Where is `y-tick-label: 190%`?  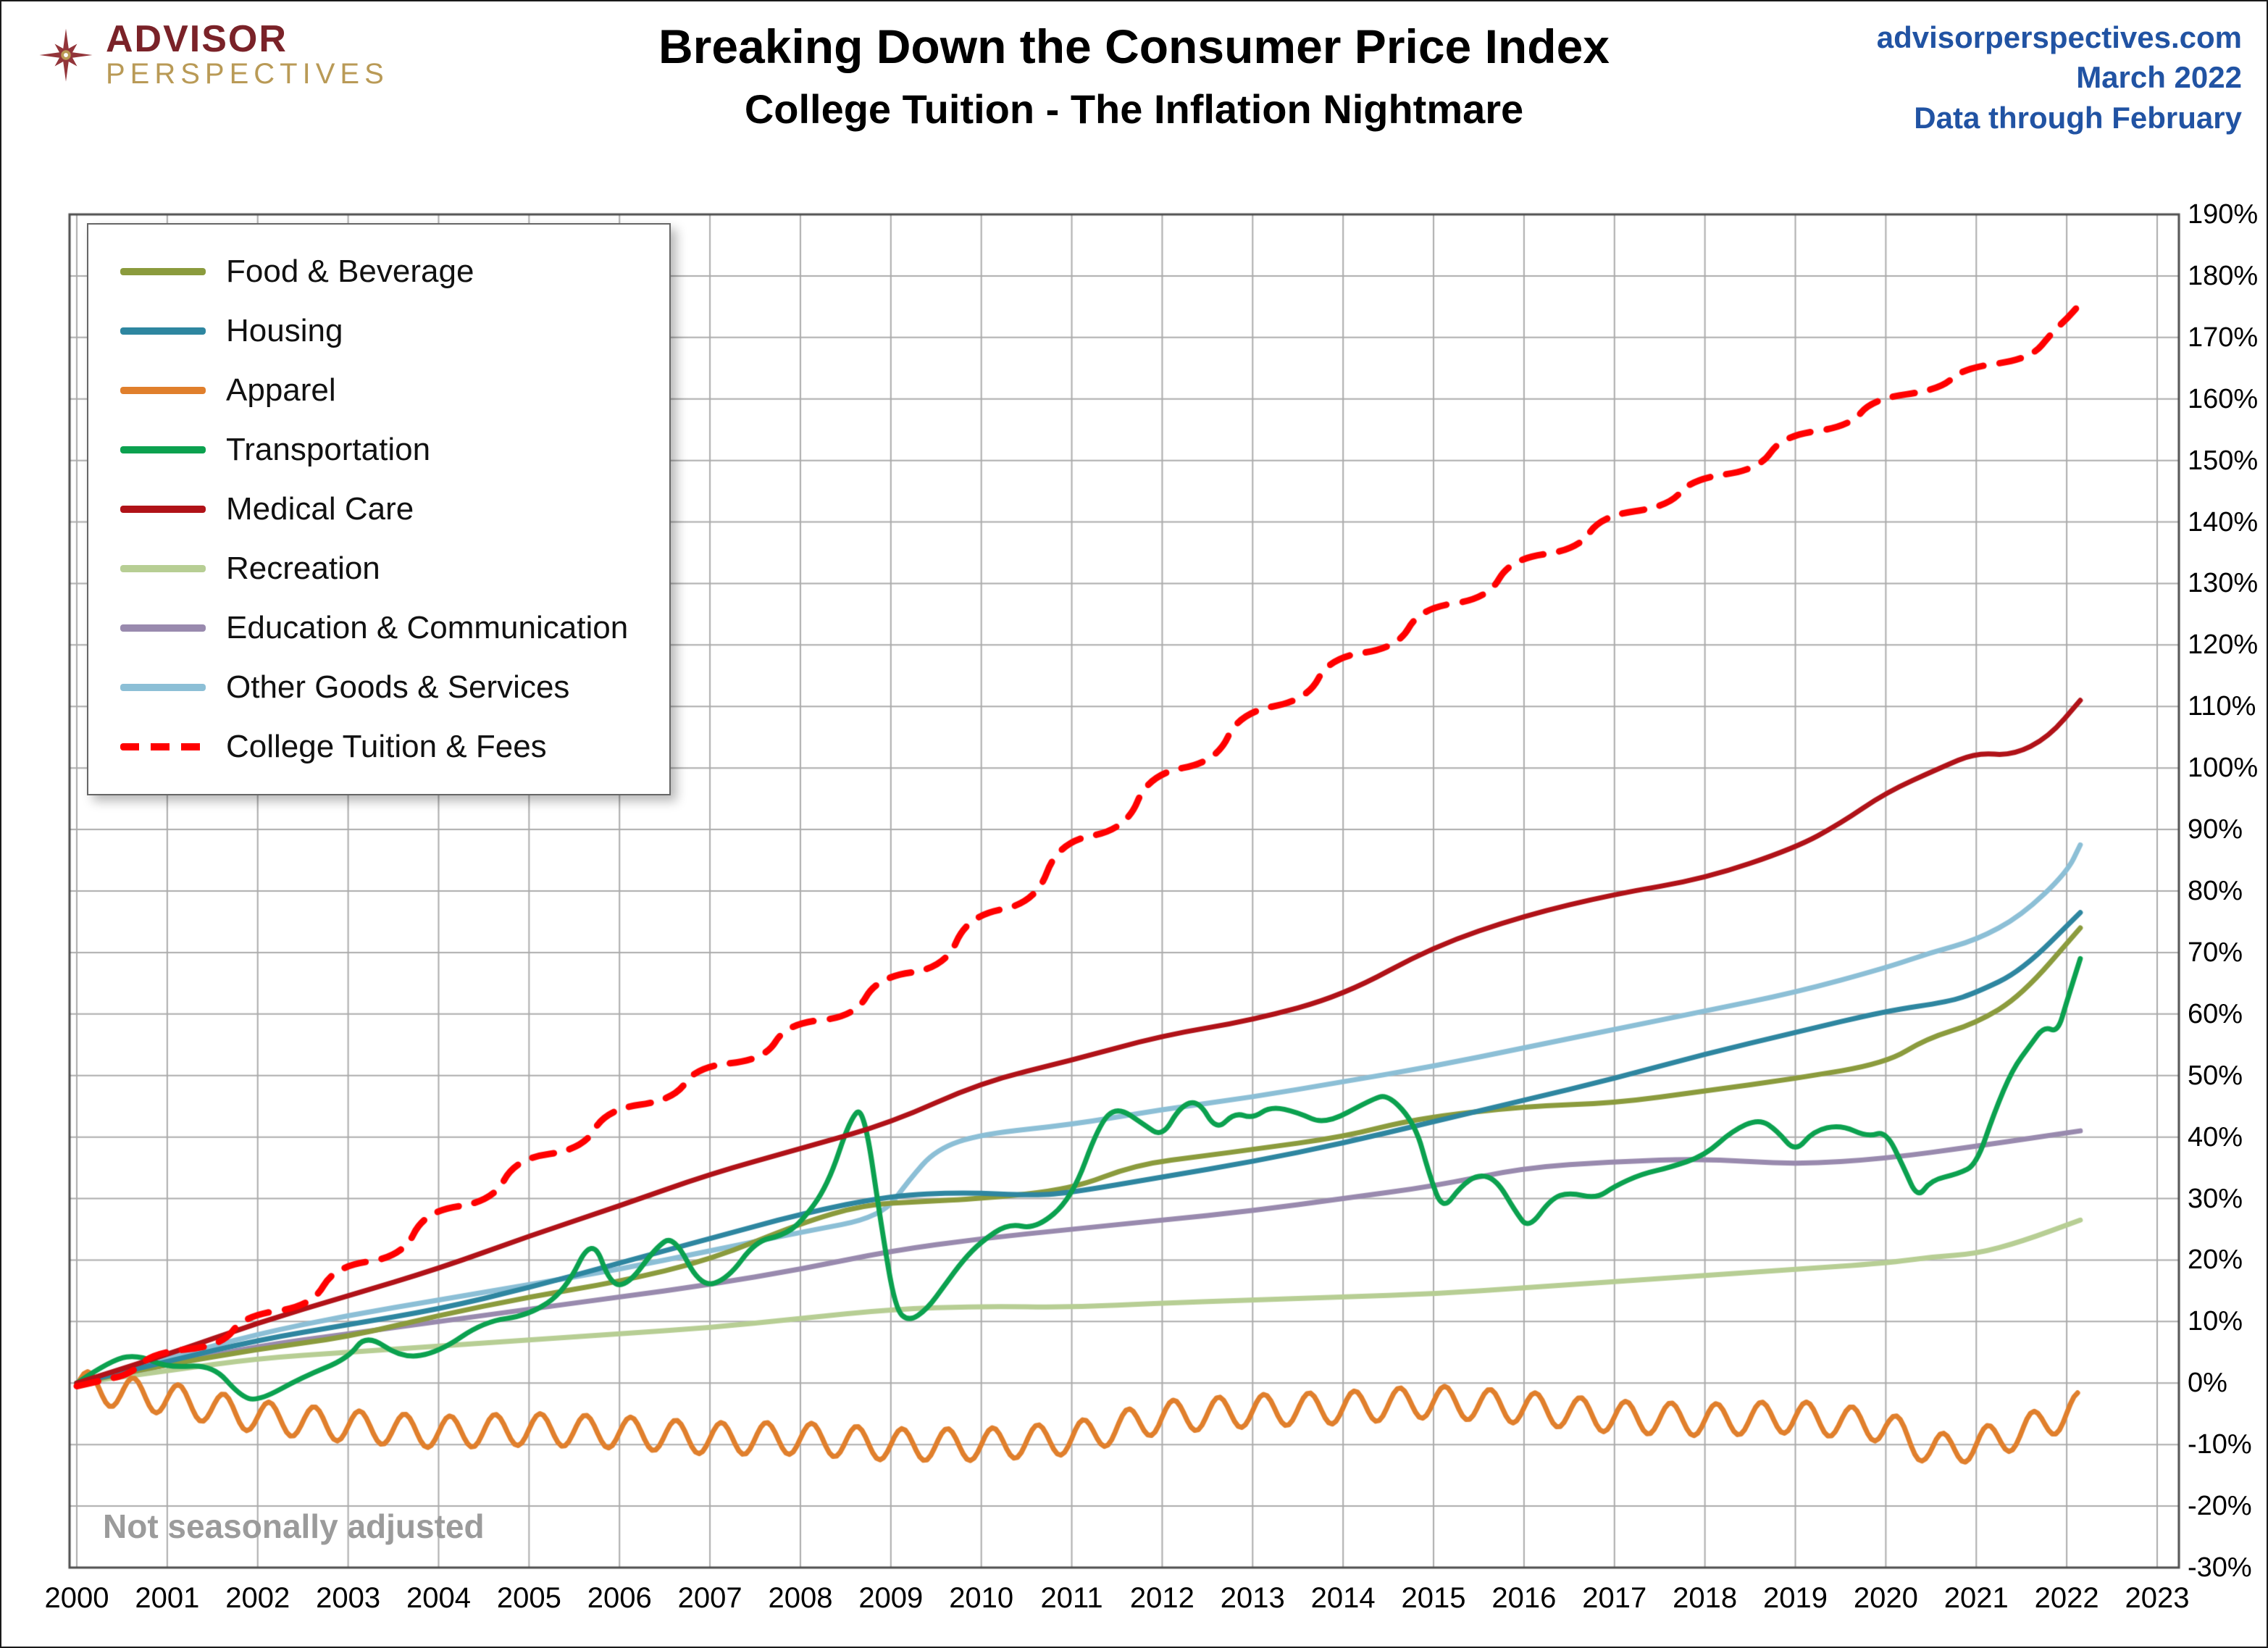
y-tick-label: 190% is located at coordinates (2224, 214).